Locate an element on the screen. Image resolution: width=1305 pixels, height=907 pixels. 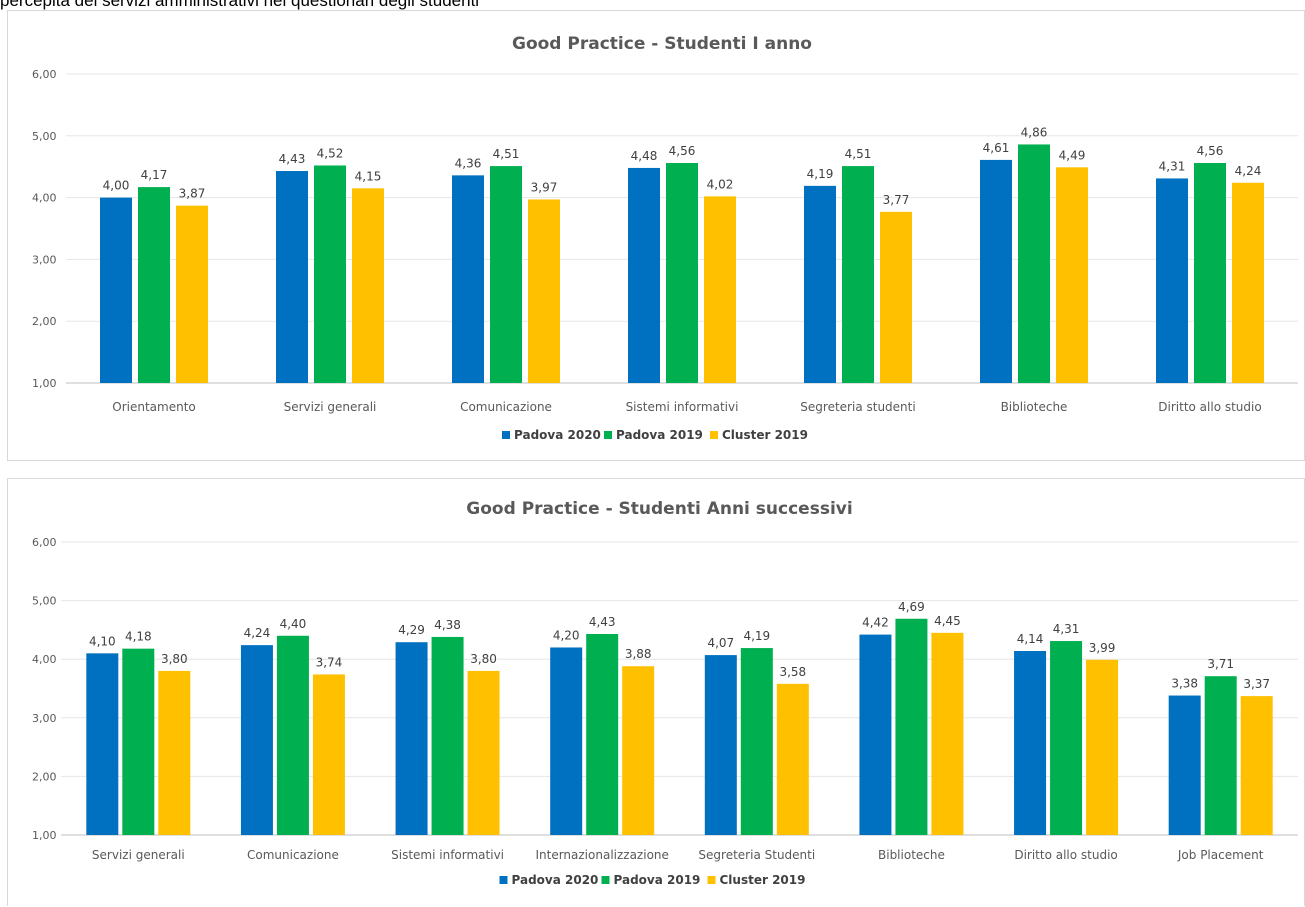
data-label-padova-2019-diritto-allo-studio: 4,31 is located at coordinates (1066, 629).